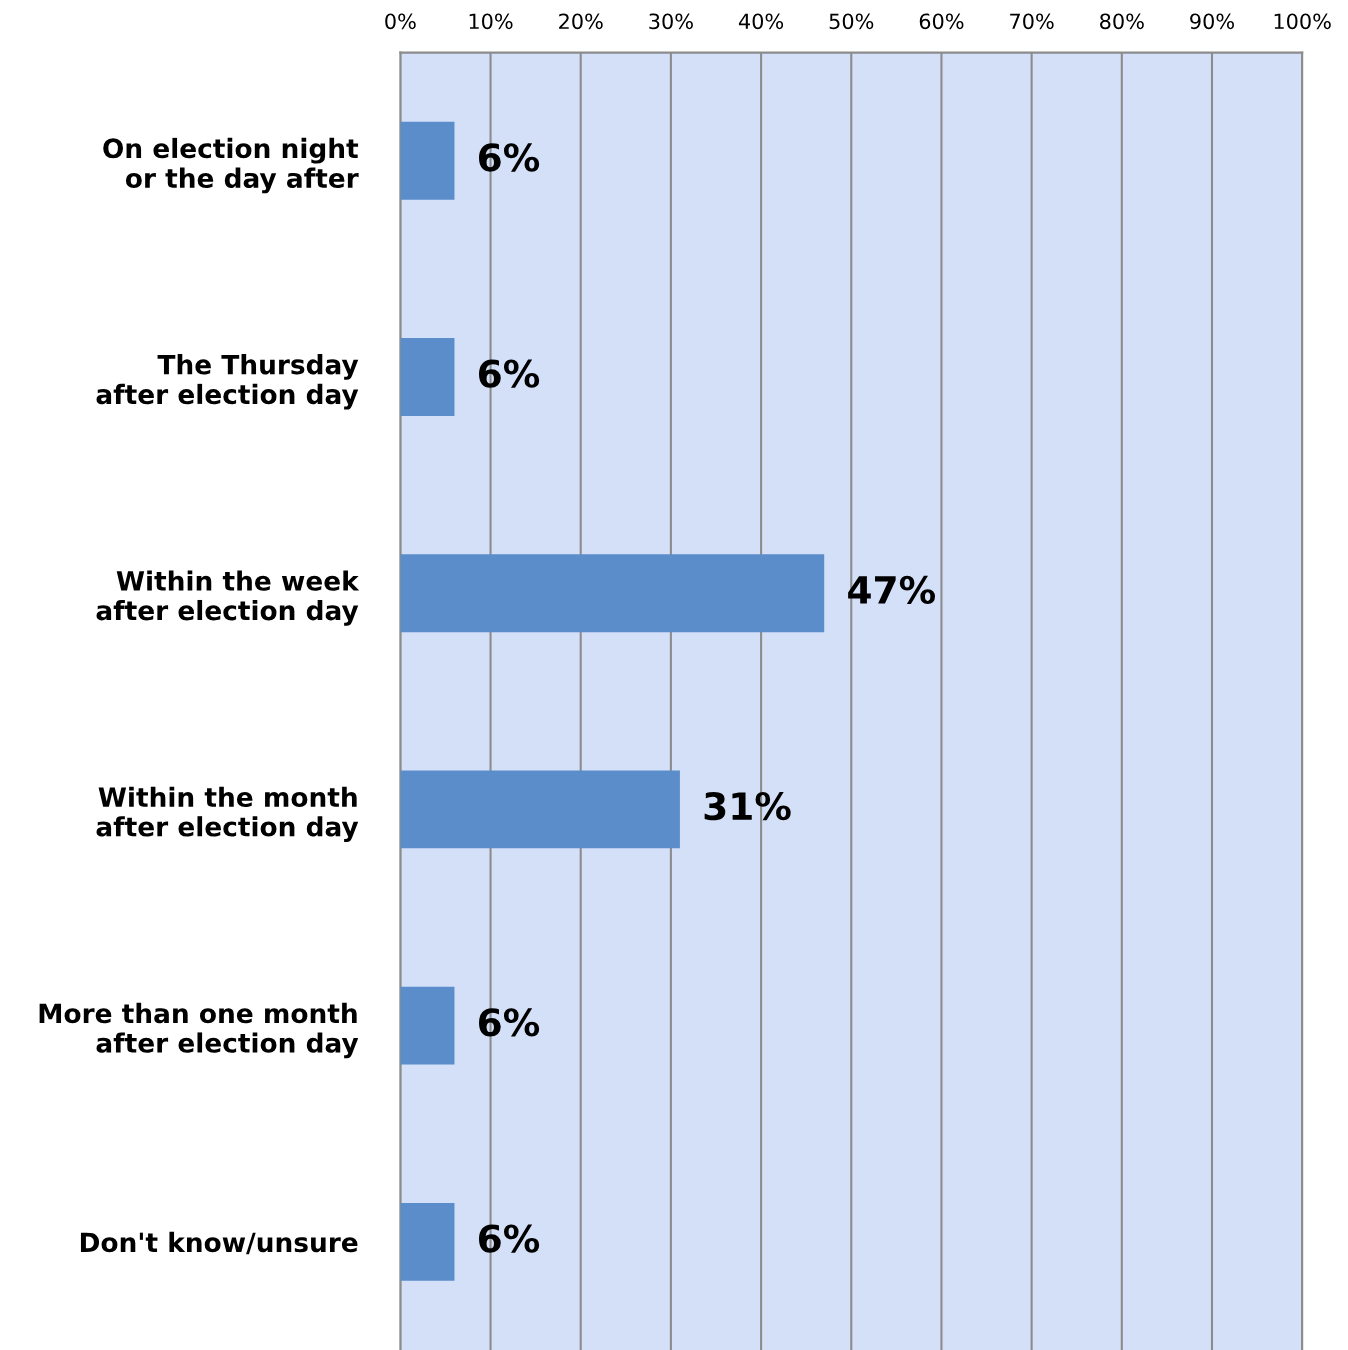 The height and width of the screenshot is (1350, 1348). Describe the element at coordinates (1122, 21) in the screenshot. I see `x-tick-label: 80%` at that location.